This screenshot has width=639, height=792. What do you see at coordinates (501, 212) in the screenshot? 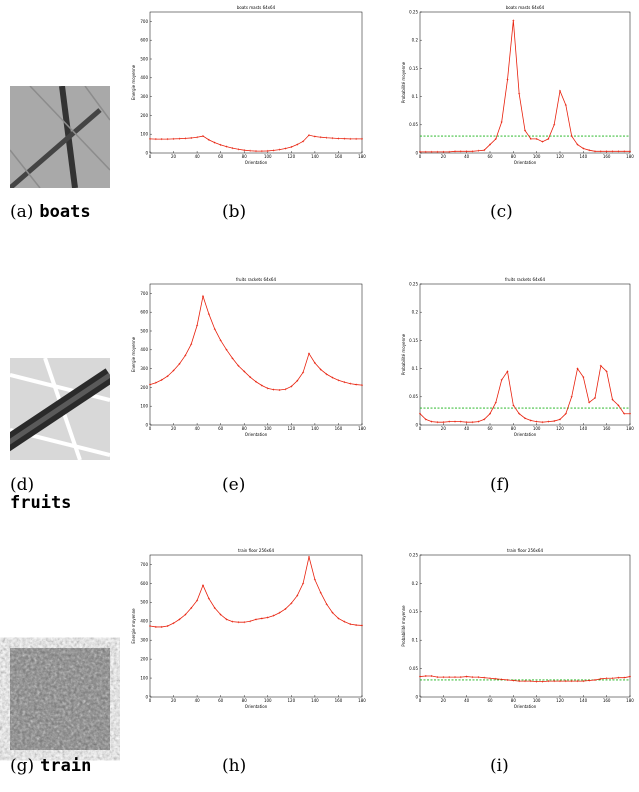
I see `caption: (c)` at bounding box center [501, 212].